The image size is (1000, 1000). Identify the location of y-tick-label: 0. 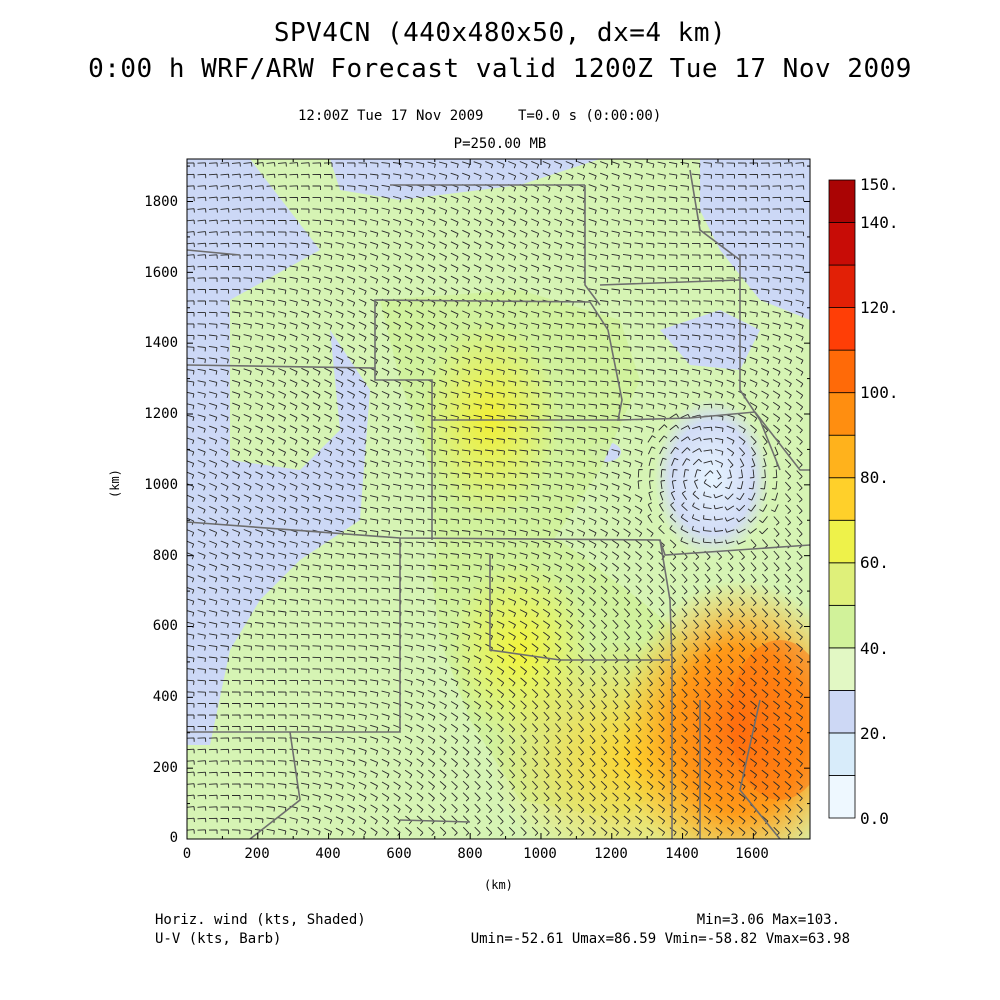
(173, 838).